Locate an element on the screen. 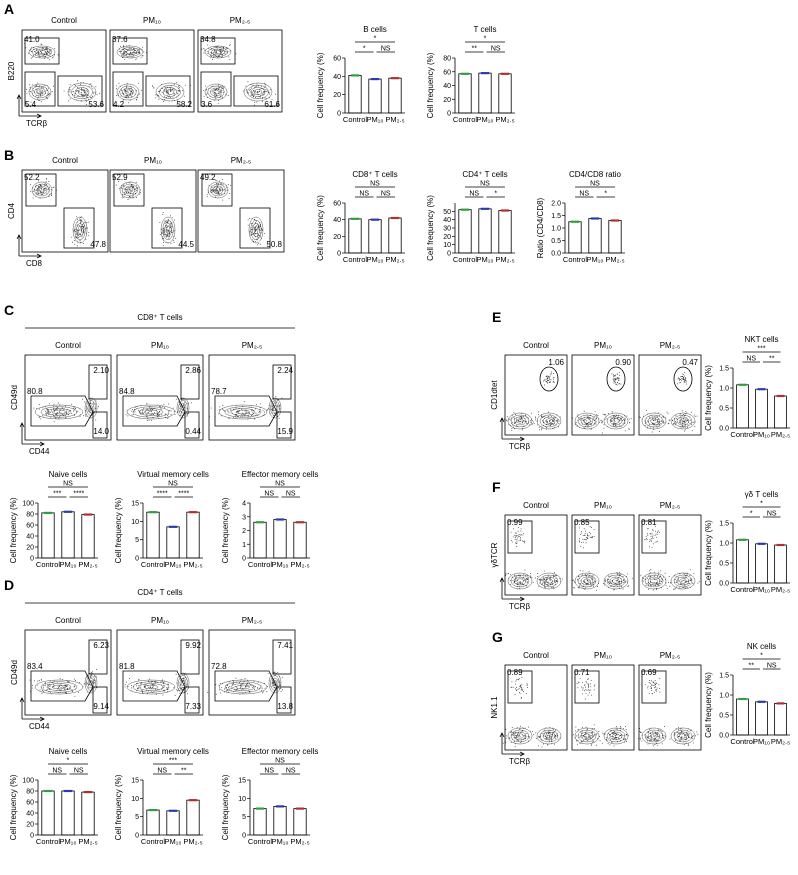  axes is located at coordinates (761, 398).